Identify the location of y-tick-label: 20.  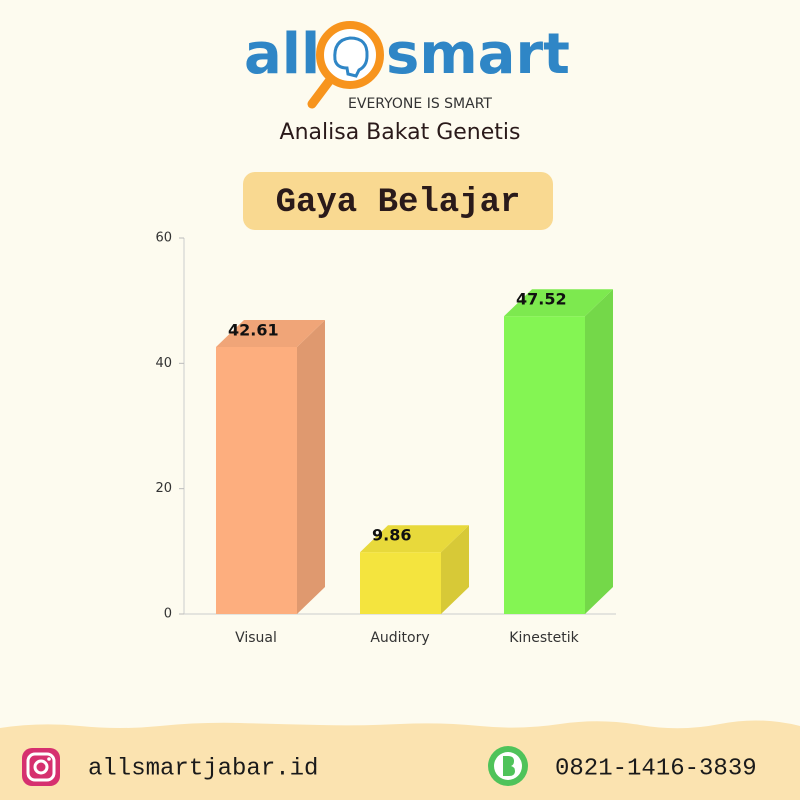
(163, 488).